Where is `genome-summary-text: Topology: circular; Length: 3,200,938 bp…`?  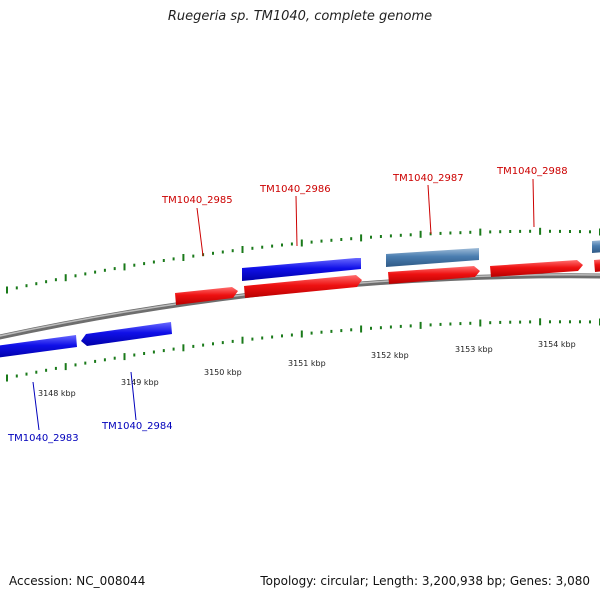 genome-summary-text: Topology: circular; Length: 3,200,938 bp… is located at coordinates (425, 581).